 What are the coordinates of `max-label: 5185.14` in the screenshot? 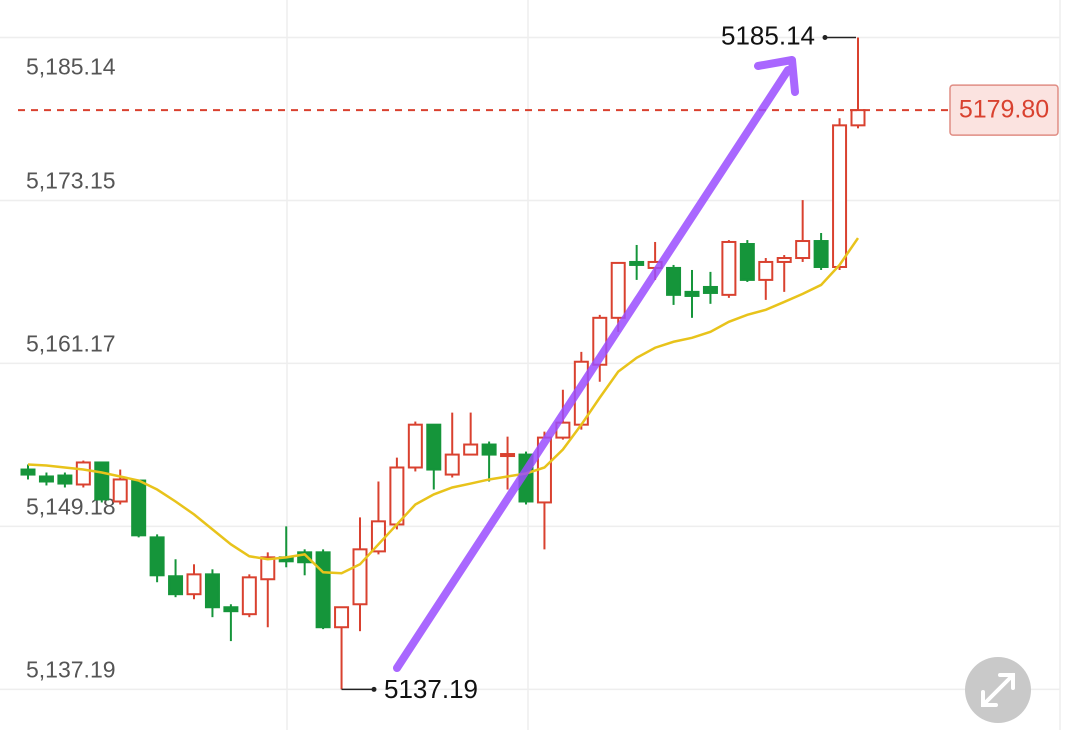 It's located at (768, 35).